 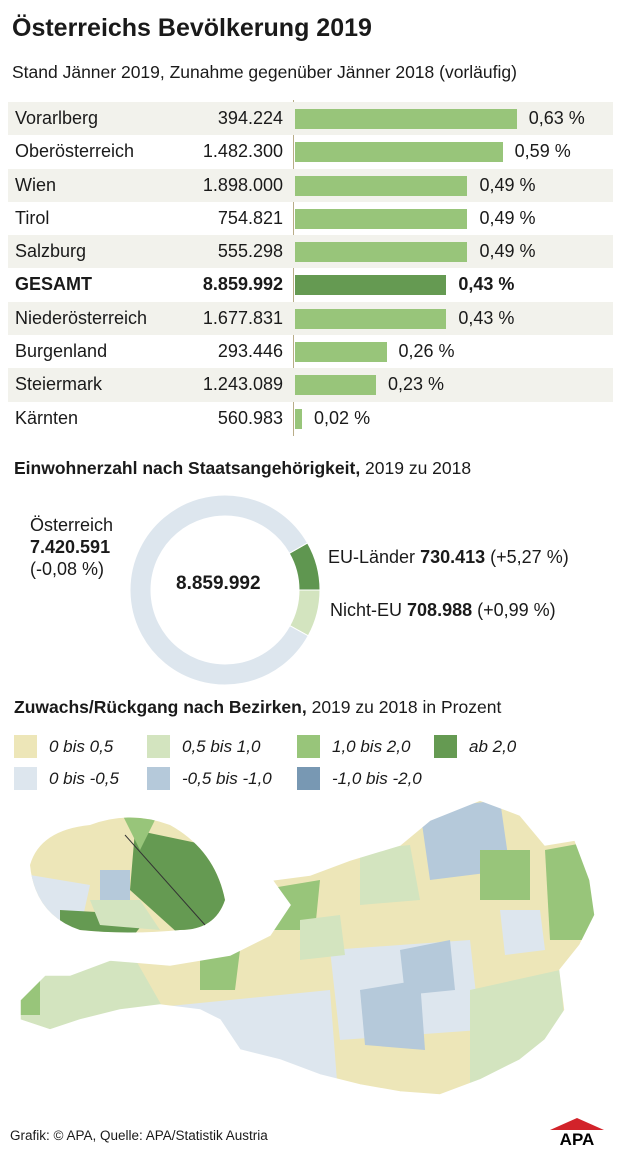 What do you see at coordinates (371, 746) in the screenshot?
I see `legend-label: 1,0 bis 2,0` at bounding box center [371, 746].